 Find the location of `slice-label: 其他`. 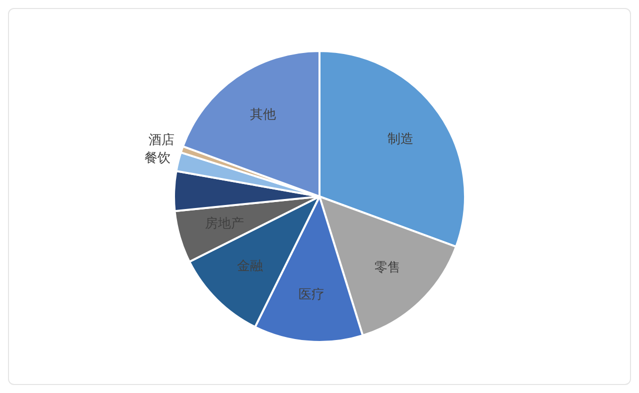

slice-label: 其他 is located at coordinates (263, 115).